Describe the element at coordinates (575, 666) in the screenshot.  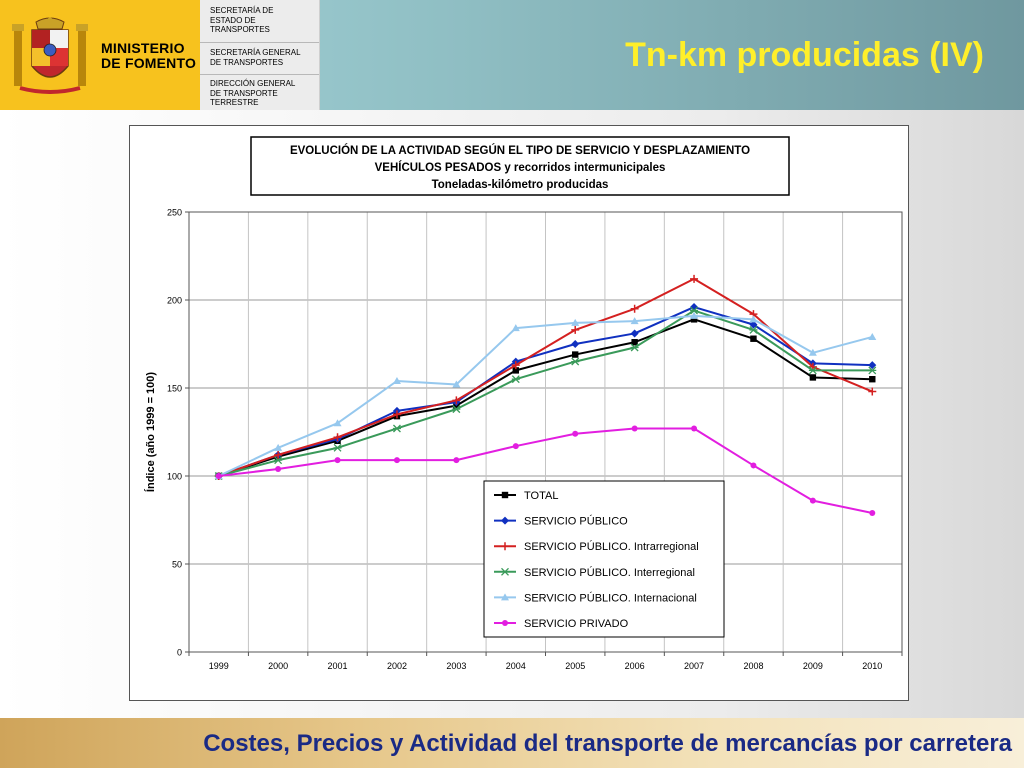
I see `x-tick-label: 2005` at that location.